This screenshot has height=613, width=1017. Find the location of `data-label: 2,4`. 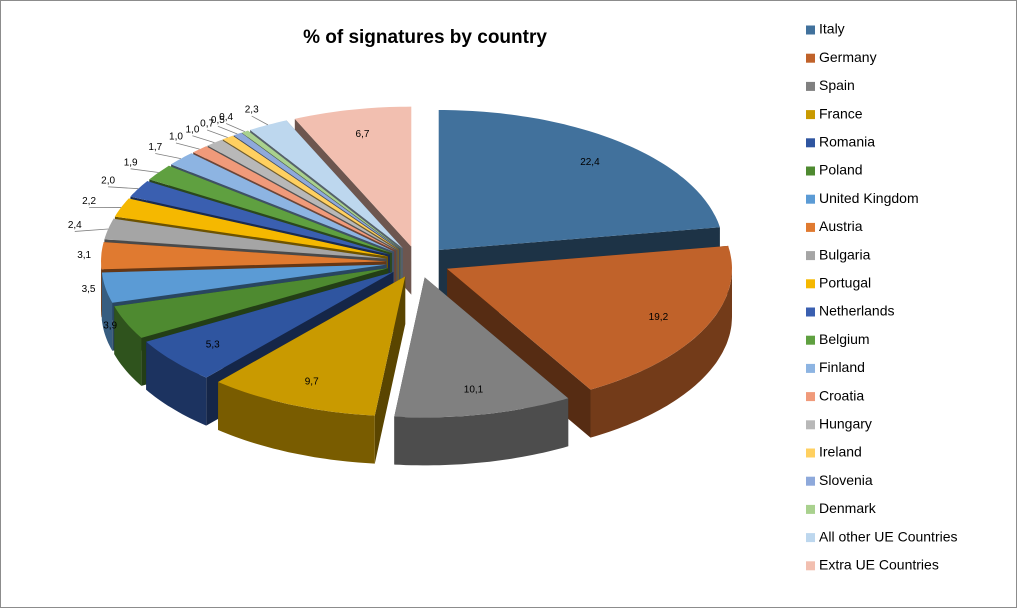

data-label: 2,4 is located at coordinates (75, 225).